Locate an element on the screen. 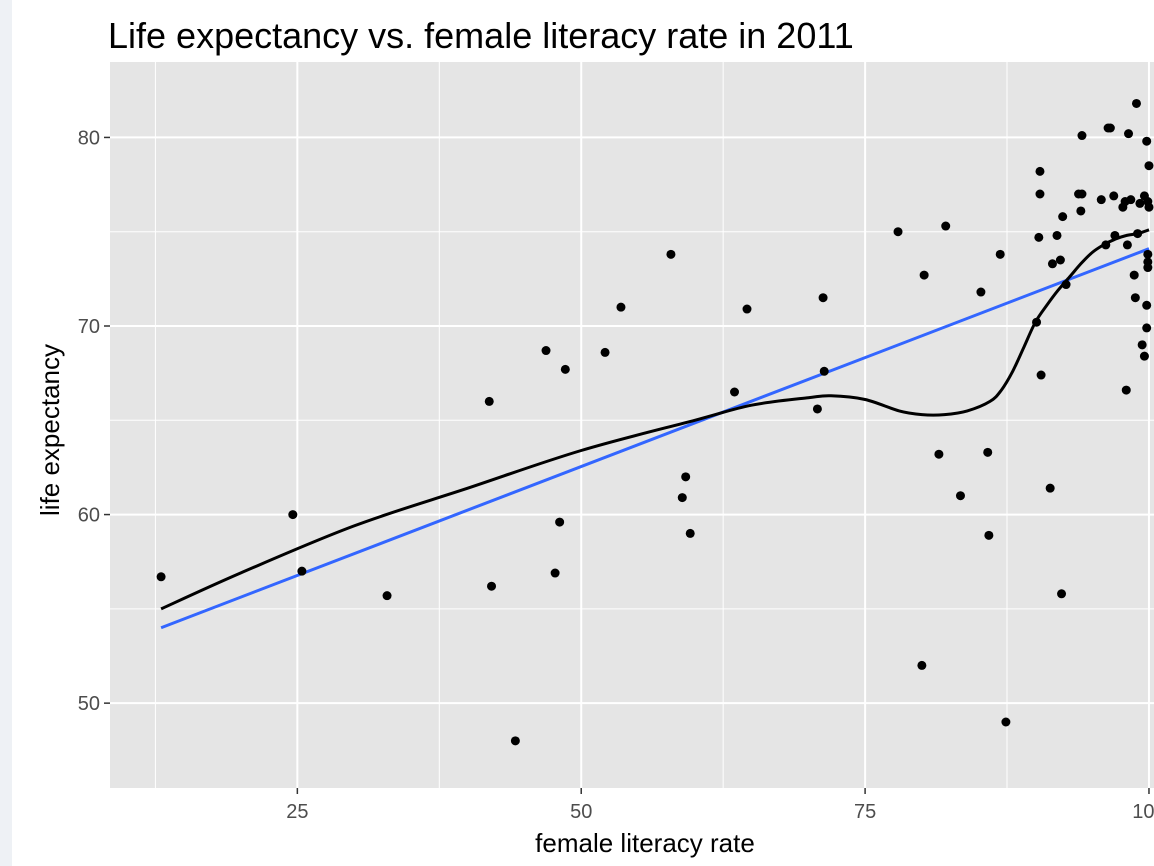  y-axis-ticks: 50 60 70 80 is located at coordinates (94, 421).